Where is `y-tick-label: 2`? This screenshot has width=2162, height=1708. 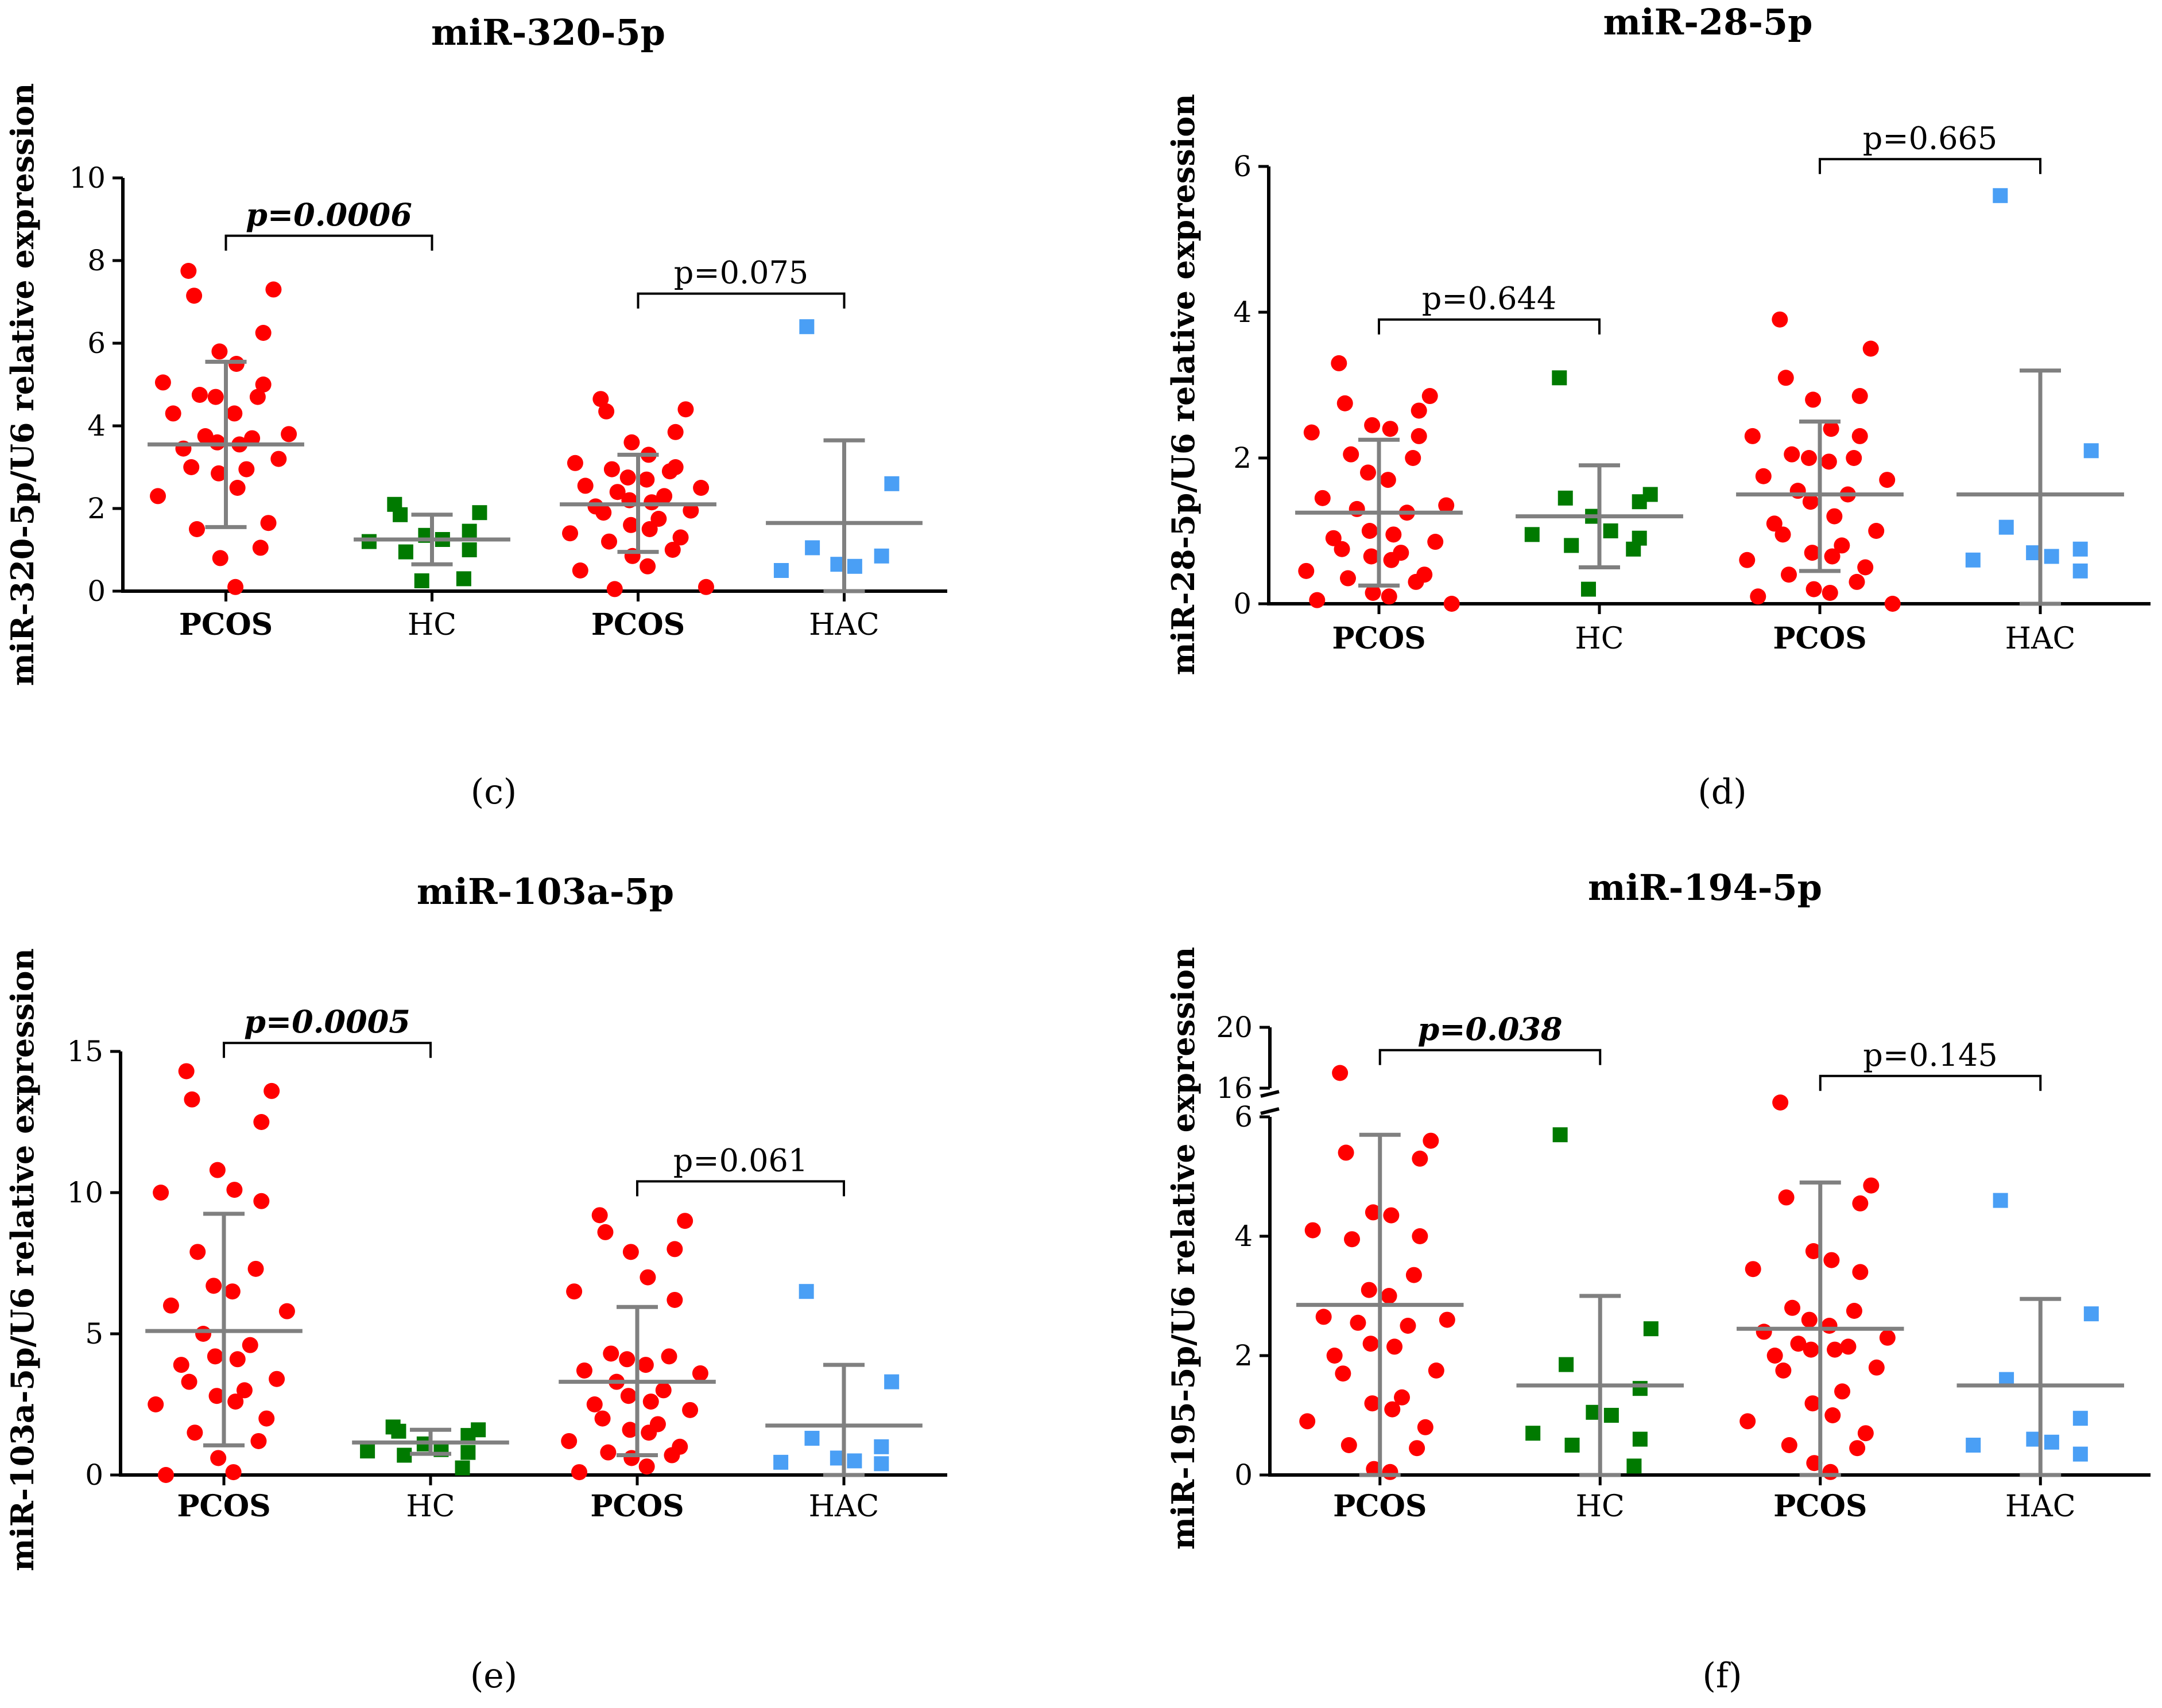 y-tick-label: 2 is located at coordinates (96, 509).